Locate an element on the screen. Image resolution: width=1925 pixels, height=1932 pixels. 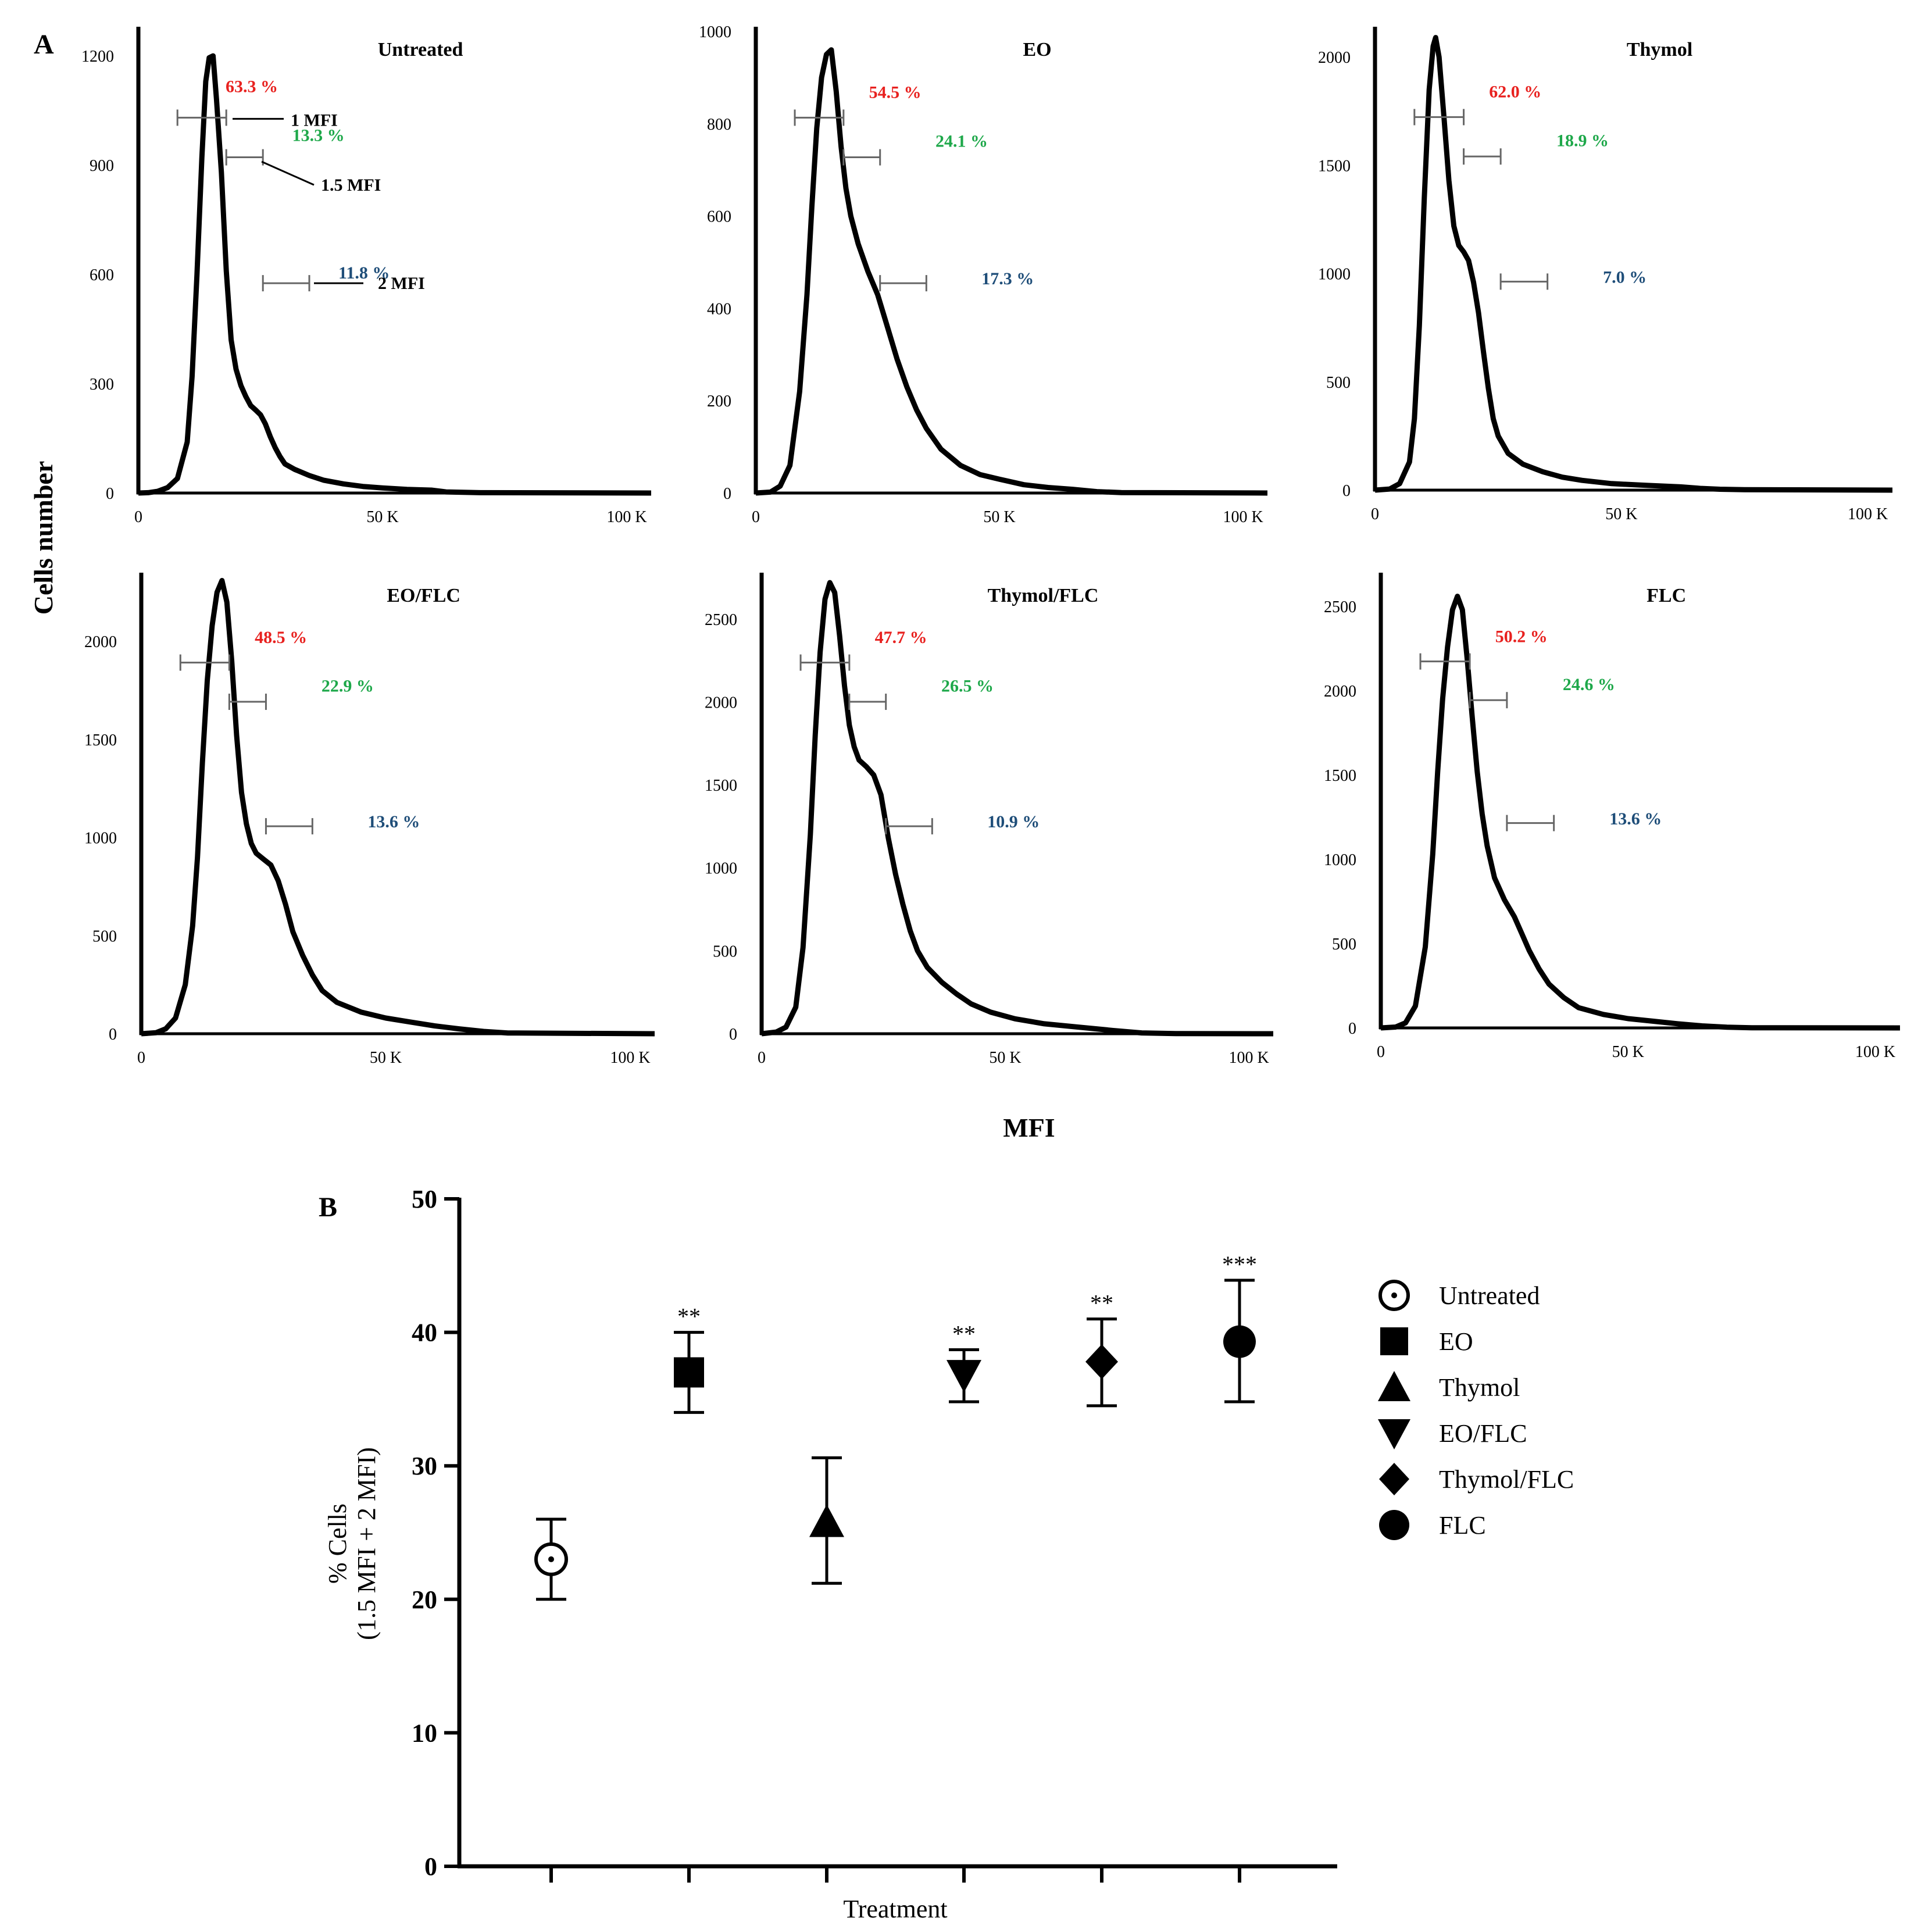
legend-item-eo-flc: EO/FLC is located at coordinates (1453, 1434).